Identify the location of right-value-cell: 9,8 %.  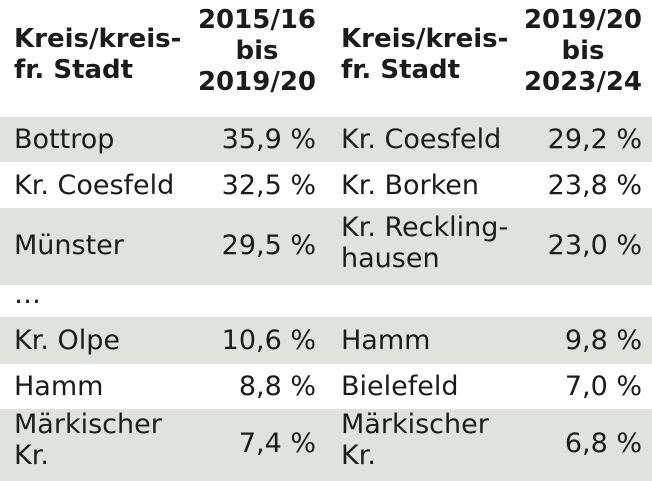
(603, 340).